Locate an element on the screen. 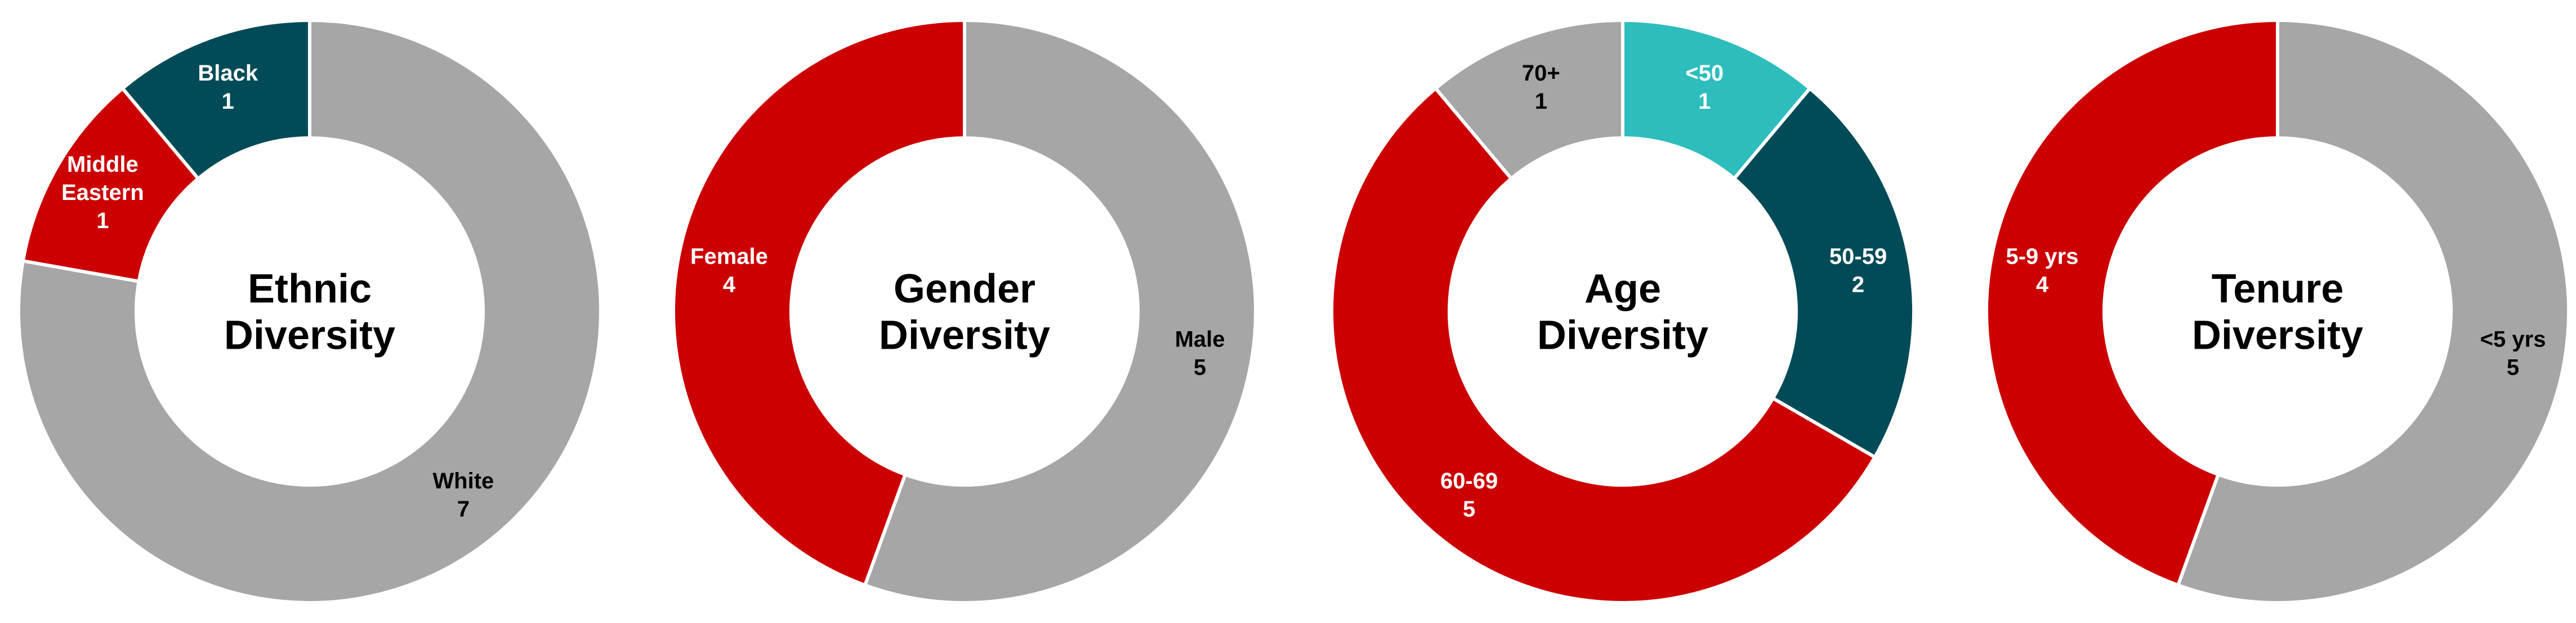 This screenshot has width=2576, height=623. slice-label-name: <5 yrs is located at coordinates (2513, 339).